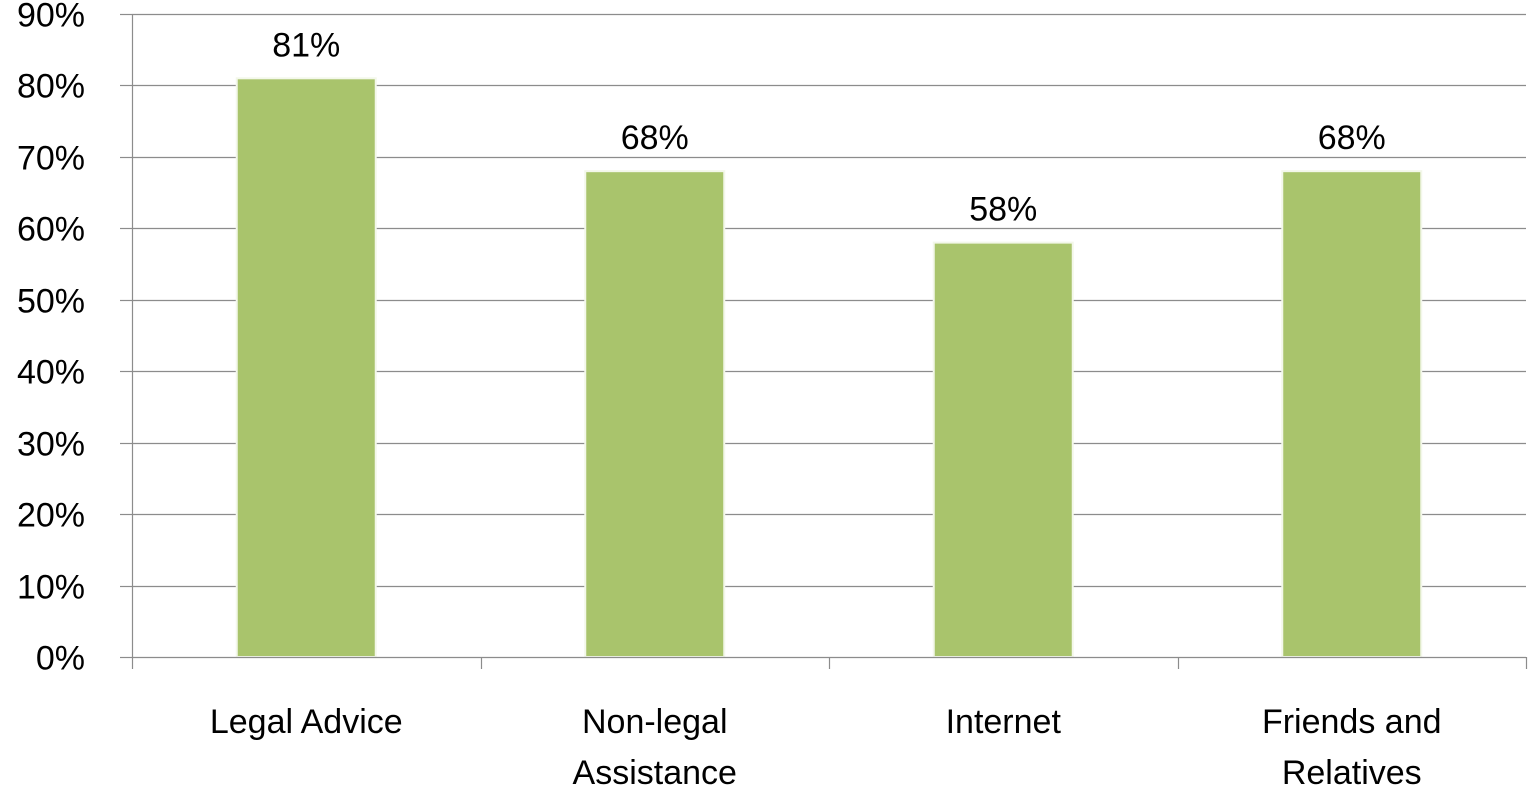 Image resolution: width=1528 pixels, height=798 pixels. I want to click on x-category-label: Friends and Relatives, so click(1352, 747).